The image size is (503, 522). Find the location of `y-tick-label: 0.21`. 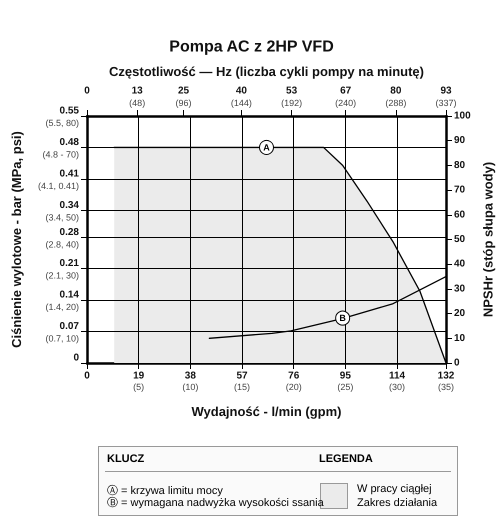

y-tick-label: 0.21 is located at coordinates (70, 264).